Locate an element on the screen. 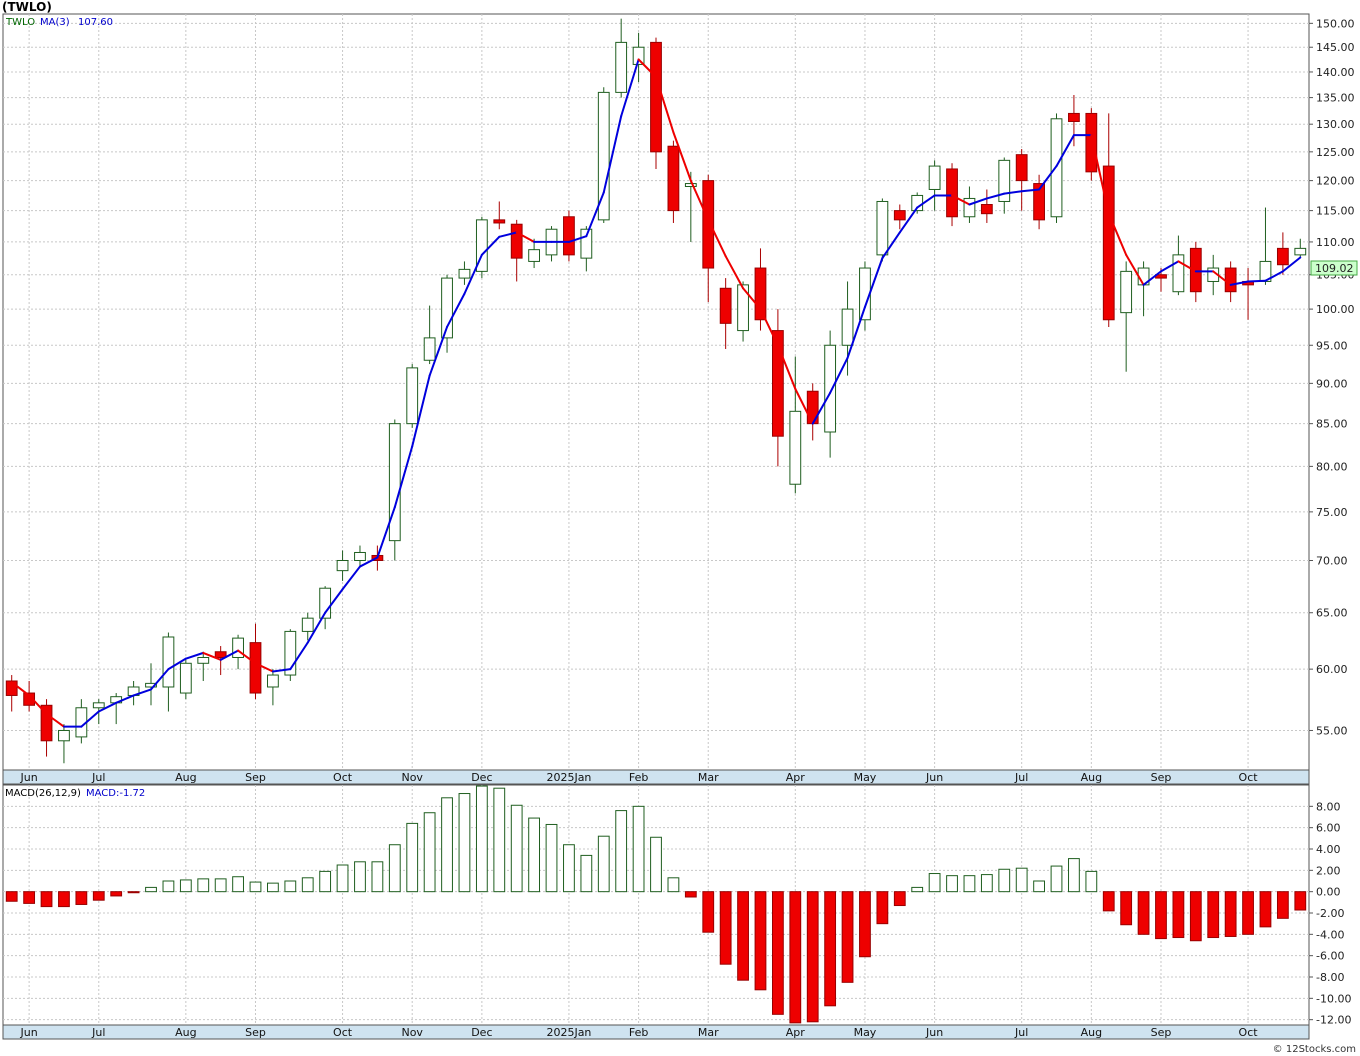 Image resolution: width=1360 pixels, height=1056 pixels. macd-tick-label: -6.00 is located at coordinates (1330, 956).